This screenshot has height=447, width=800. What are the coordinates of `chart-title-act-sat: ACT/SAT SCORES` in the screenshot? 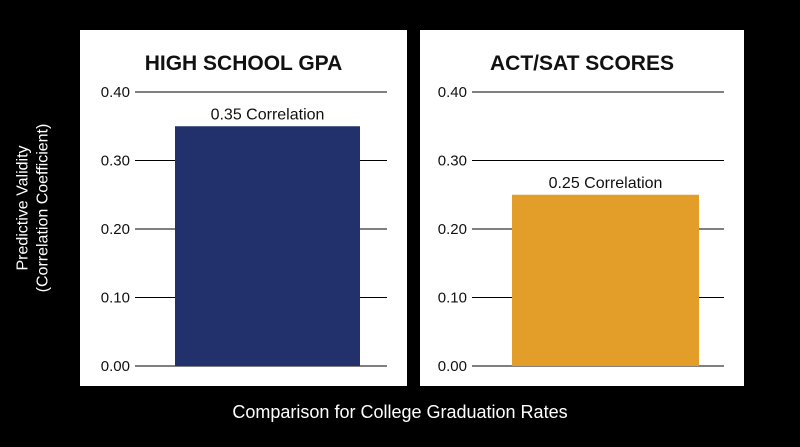 It's located at (582, 63).